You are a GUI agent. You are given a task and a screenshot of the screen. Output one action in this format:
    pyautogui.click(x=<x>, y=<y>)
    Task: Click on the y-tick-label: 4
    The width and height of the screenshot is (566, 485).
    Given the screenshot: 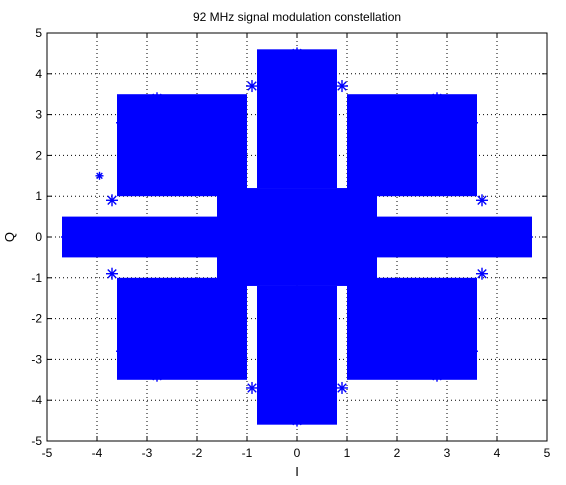 What is the action you would take?
    pyautogui.click(x=38, y=74)
    